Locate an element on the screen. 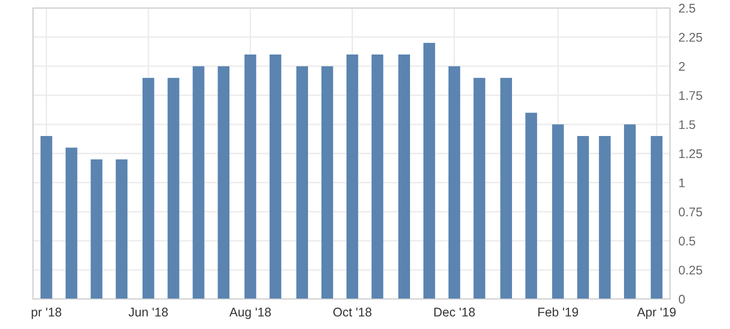 The height and width of the screenshot is (329, 730). x-tick-label: Aug '18 is located at coordinates (250, 313).